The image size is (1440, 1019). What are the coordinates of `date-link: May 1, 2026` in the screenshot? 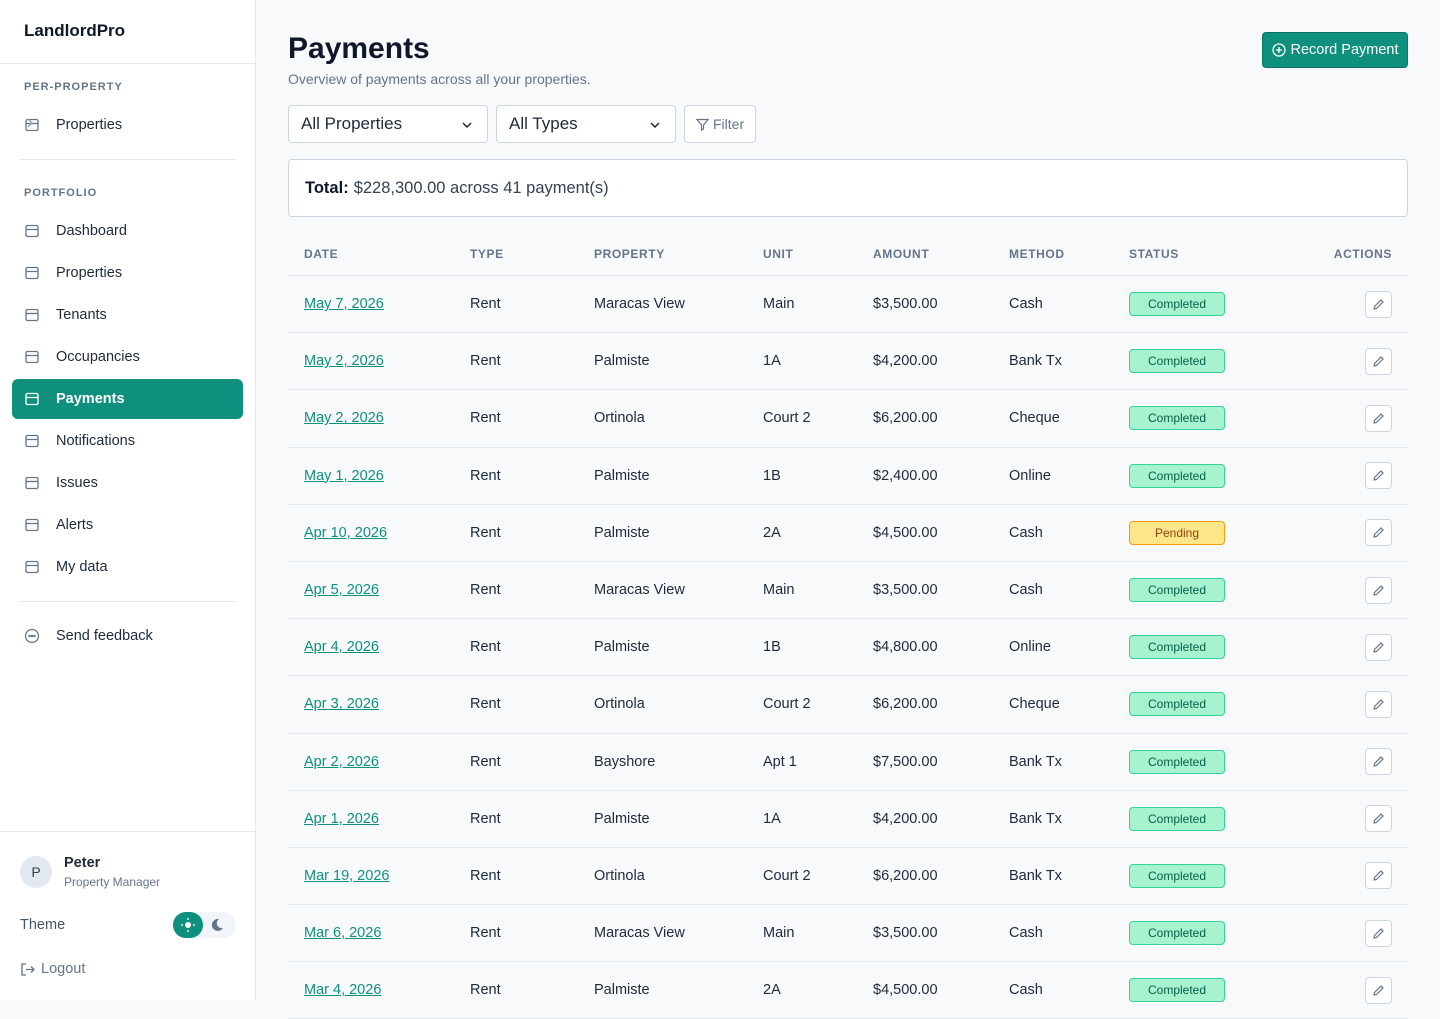 It's located at (344, 475).